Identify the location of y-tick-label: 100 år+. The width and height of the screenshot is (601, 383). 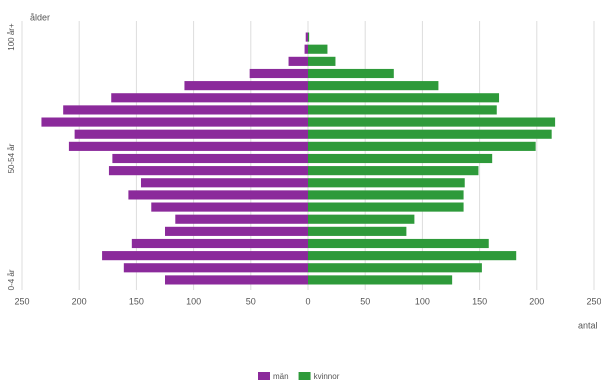
(11, 37).